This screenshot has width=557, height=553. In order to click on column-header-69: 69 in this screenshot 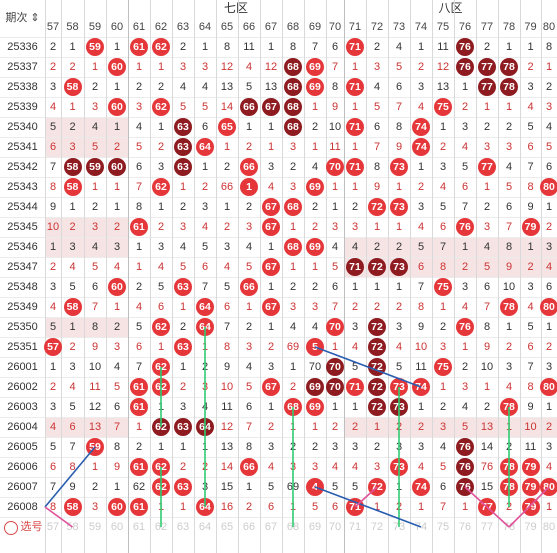, I will do `click(315, 27)`.